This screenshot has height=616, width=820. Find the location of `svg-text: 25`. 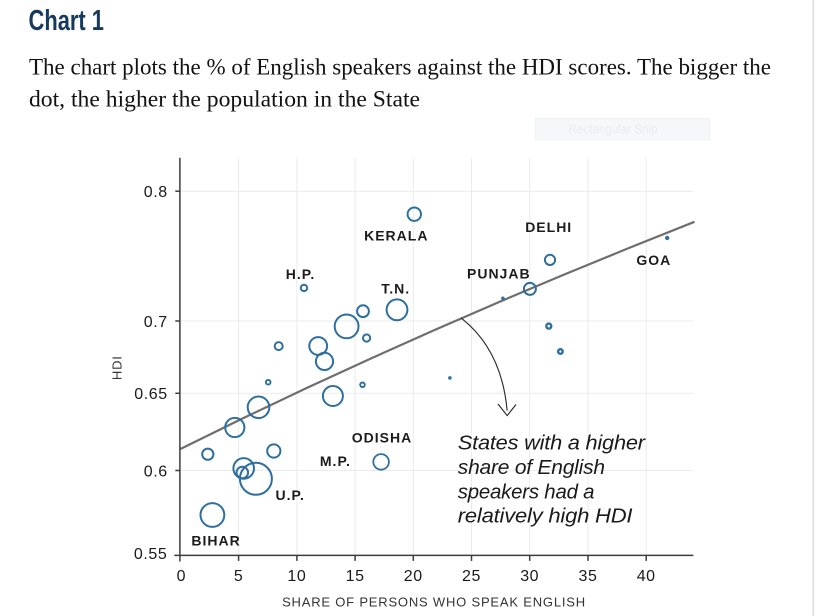

svg-text: 25 is located at coordinates (471, 576).